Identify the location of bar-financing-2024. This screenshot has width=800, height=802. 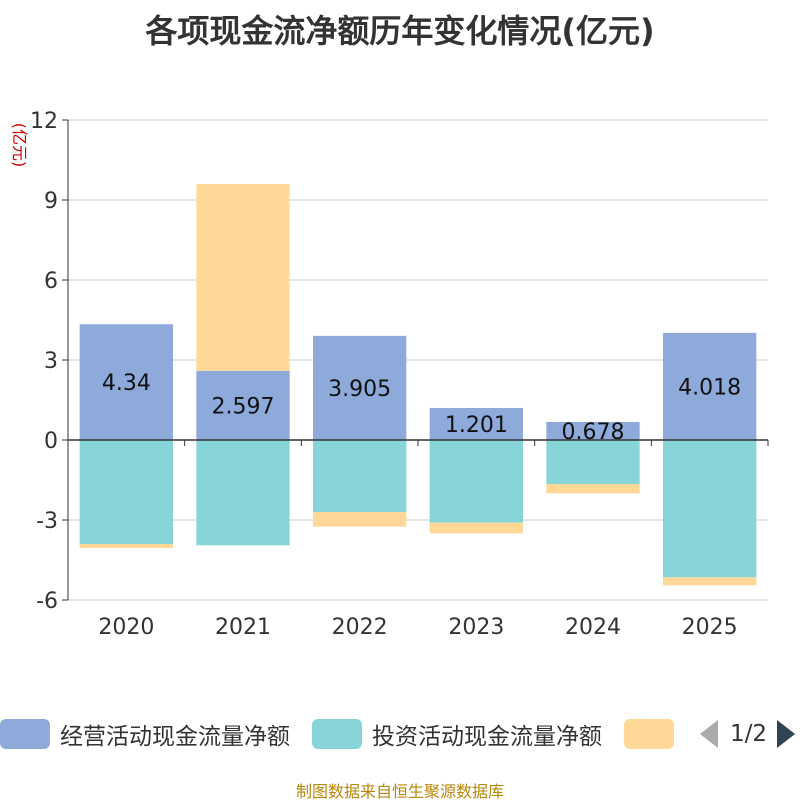
(593, 489).